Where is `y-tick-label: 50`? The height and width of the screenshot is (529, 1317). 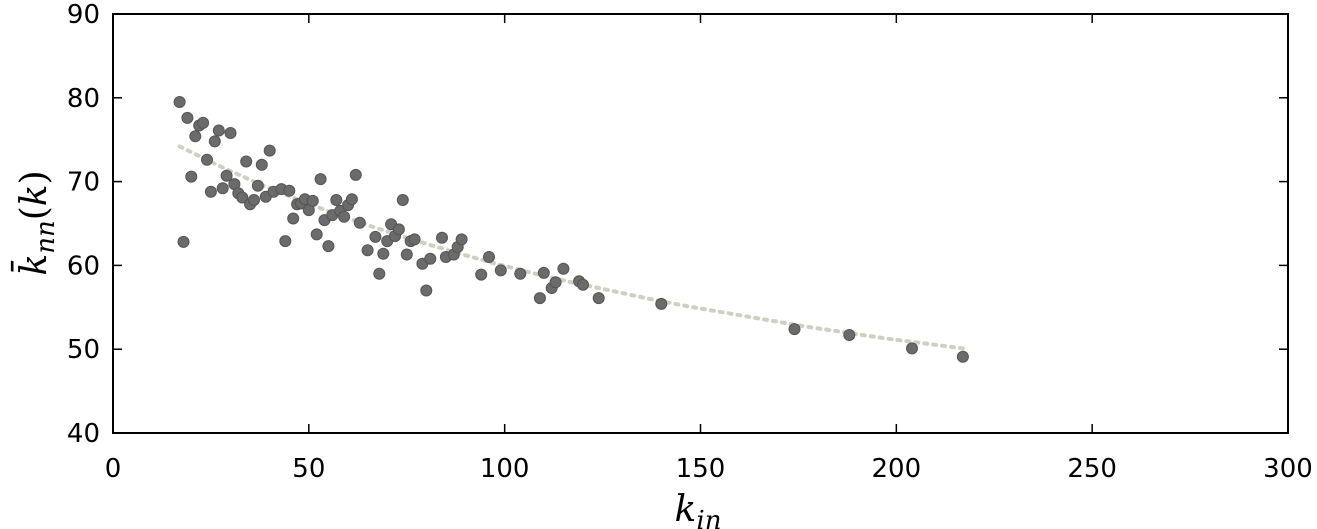
y-tick-label: 50 is located at coordinates (83, 350).